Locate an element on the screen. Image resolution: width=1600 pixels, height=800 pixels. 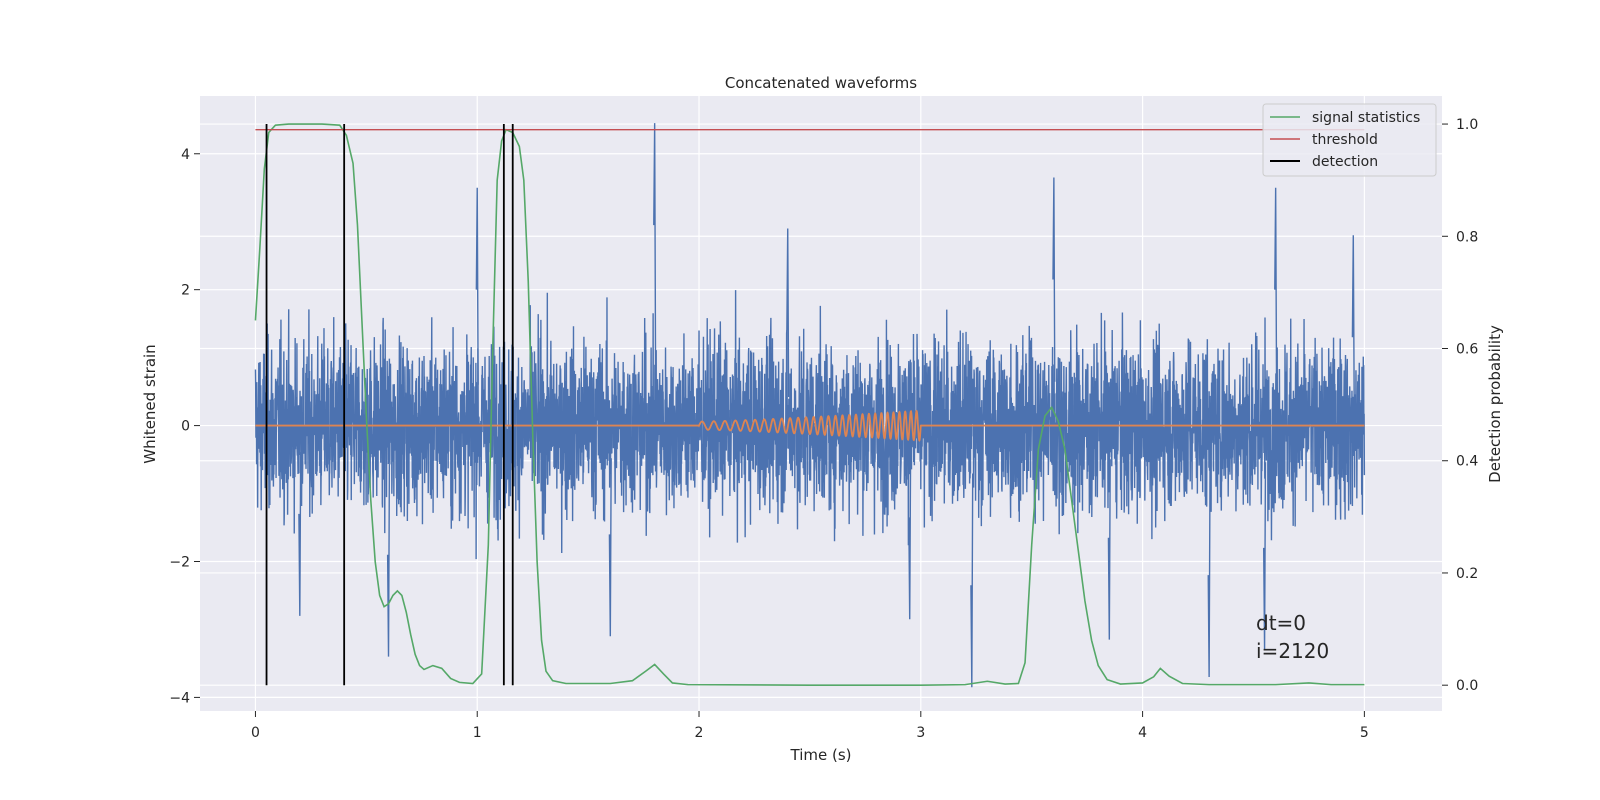
x-tick-label: 3 is located at coordinates (920, 733).